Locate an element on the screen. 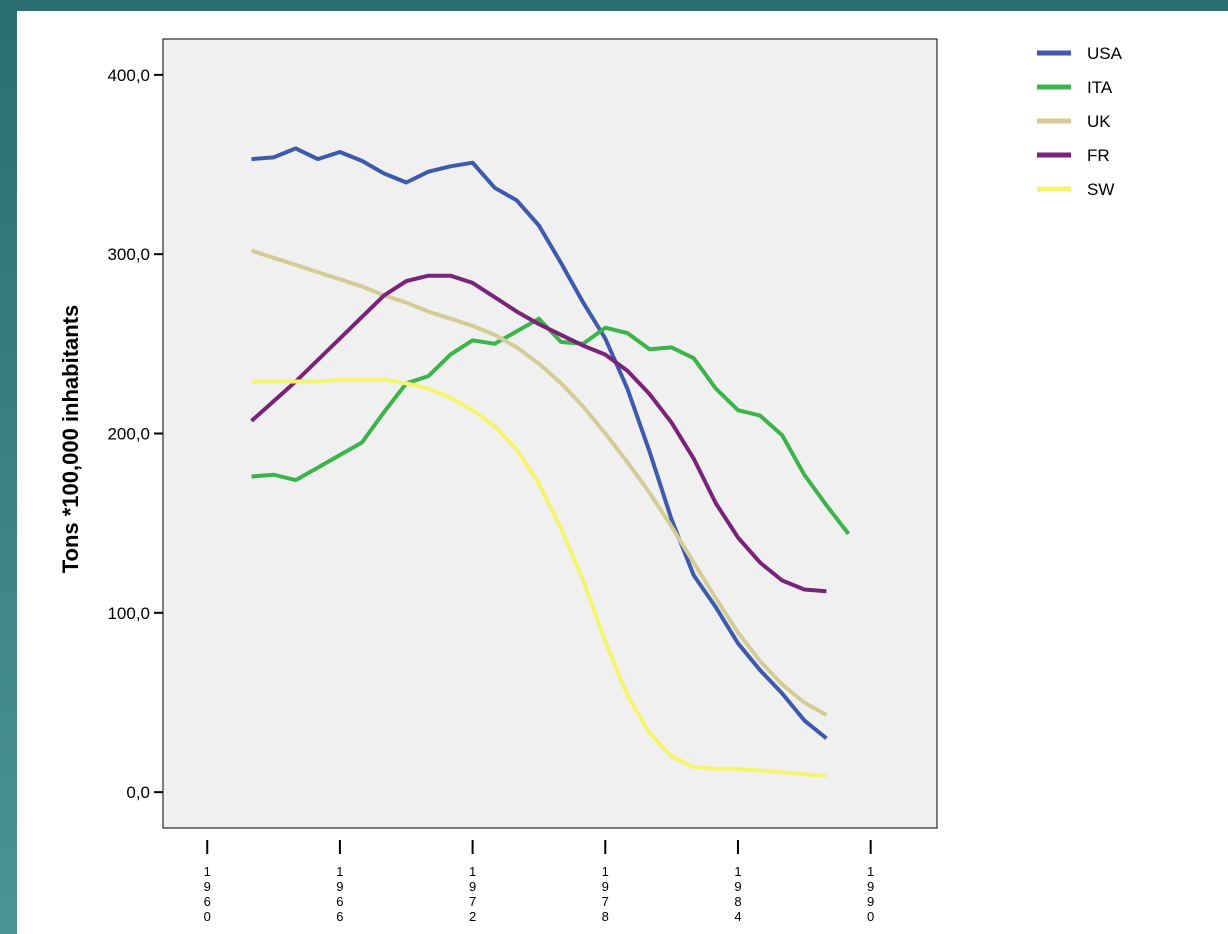  legend-item-usa: USA is located at coordinates (1080, 53).